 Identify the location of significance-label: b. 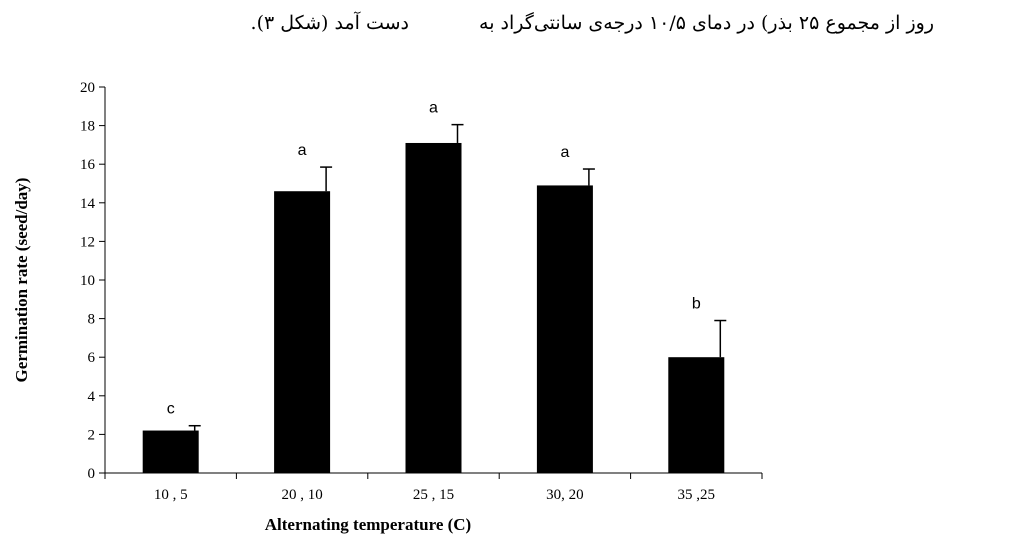
(696, 304).